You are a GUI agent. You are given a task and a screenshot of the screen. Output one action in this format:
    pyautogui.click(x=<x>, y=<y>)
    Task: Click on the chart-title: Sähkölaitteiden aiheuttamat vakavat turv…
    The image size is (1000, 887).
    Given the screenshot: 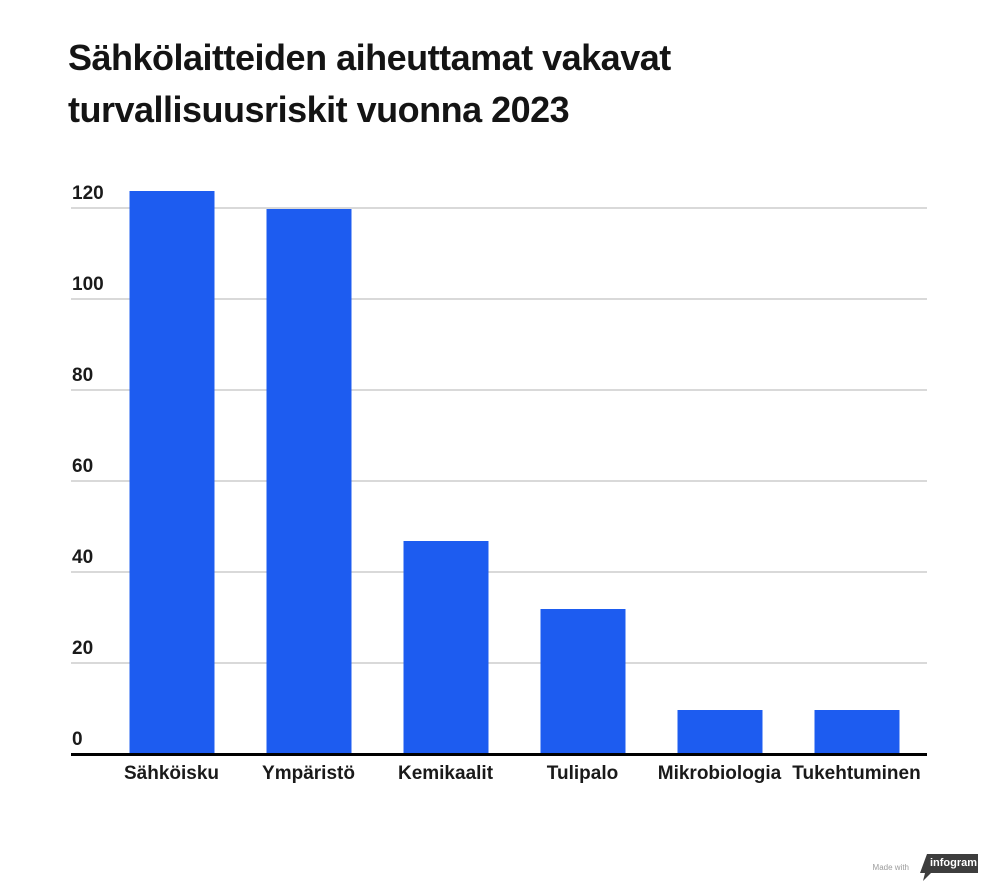 What is the action you would take?
    pyautogui.click(x=369, y=83)
    